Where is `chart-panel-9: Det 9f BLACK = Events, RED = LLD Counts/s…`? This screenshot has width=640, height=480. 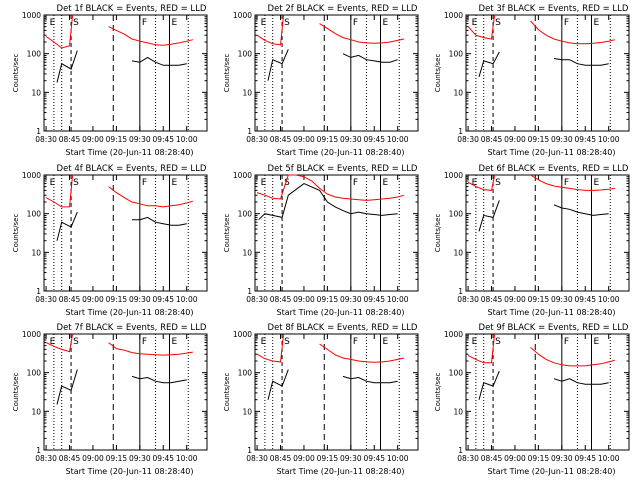 chart-panel-9: Det 9f BLACK = Events, RED = LLD Counts/s… is located at coordinates (532, 399).